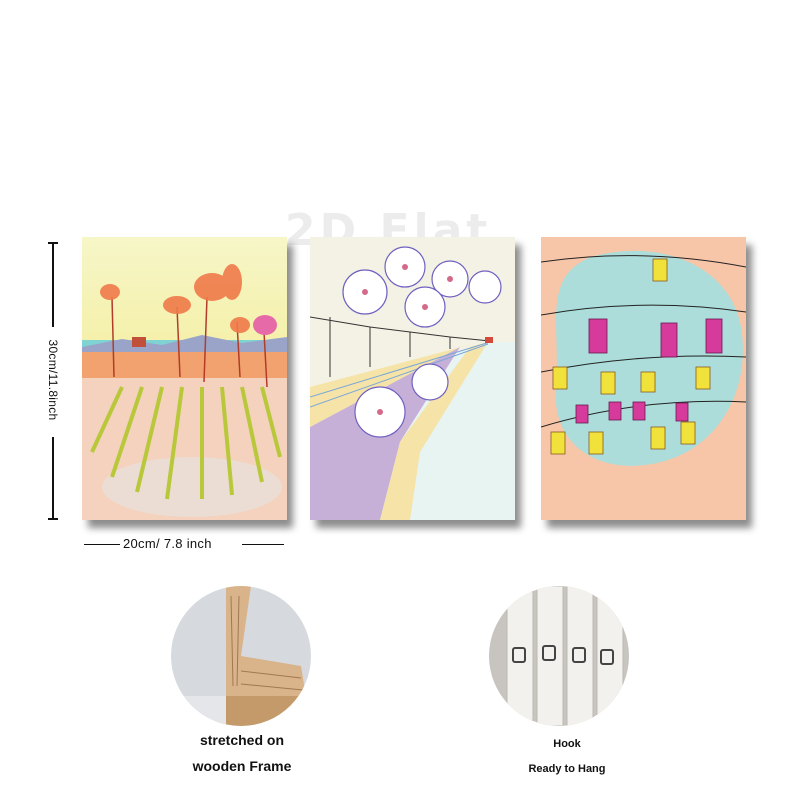 The width and height of the screenshot is (800, 800). What do you see at coordinates (242, 766) in the screenshot?
I see `frame-caption-line2: wooden Frame` at bounding box center [242, 766].